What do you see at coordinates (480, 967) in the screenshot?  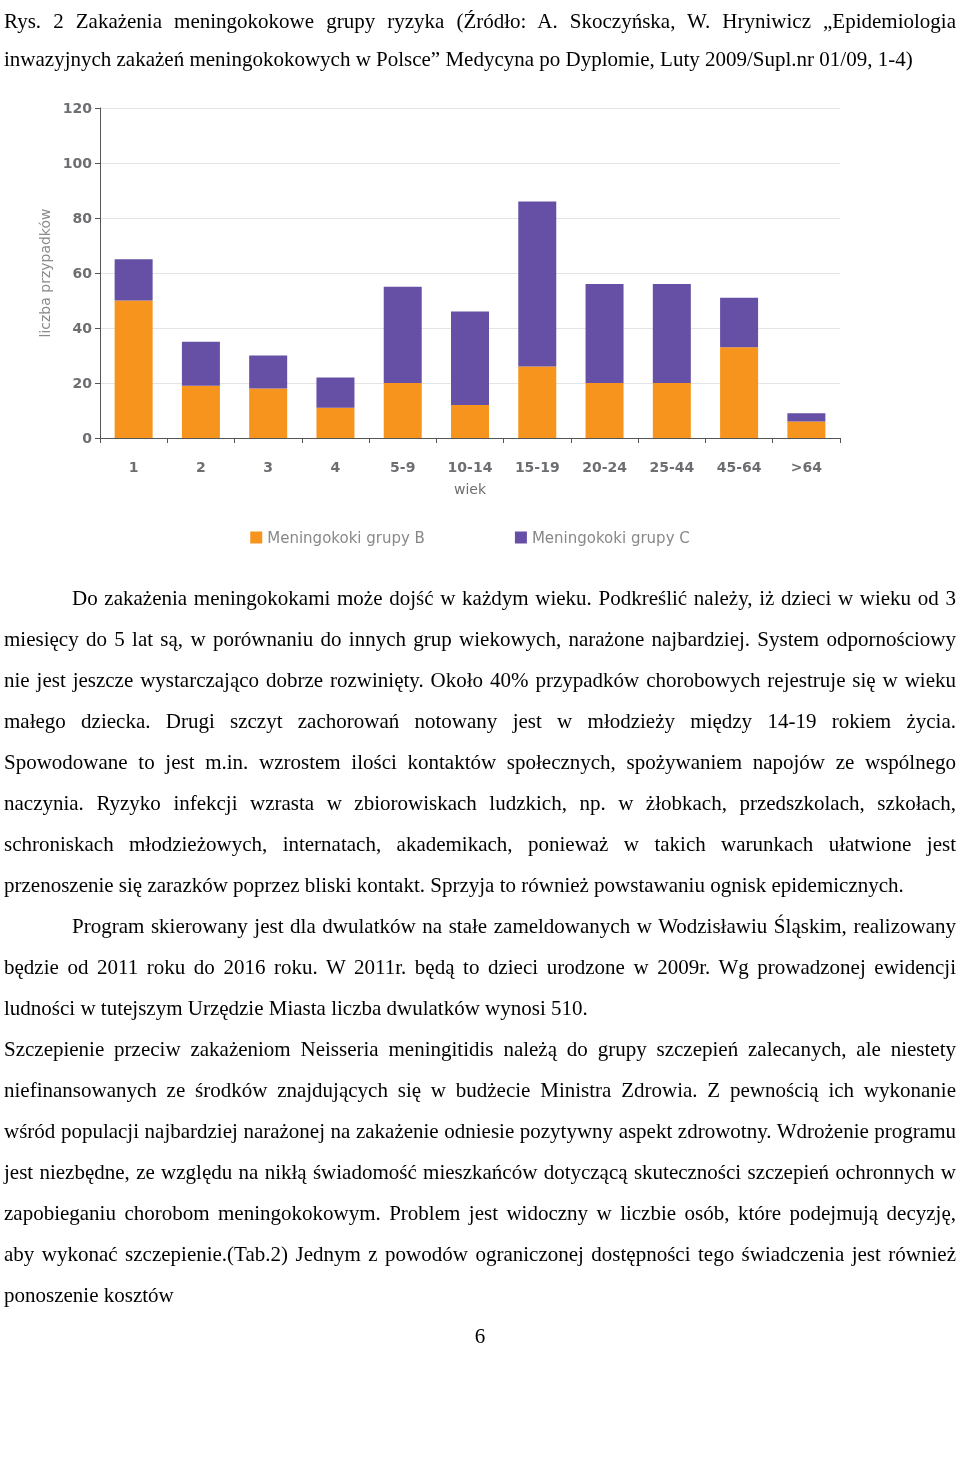 I see `text: Program skierowany jest dla dwulatków na stałe zameldowanych w Wodzisławiu Śląskim, realizowany będzie od 2011 roku do 2016 roku. W 2011r. będą to dzieci urodzone w 2009r. Wg prowadzonej ewidencji ludności w tutejszym Urzędzie Miasta liczba dwulatków wynosi 510.` at bounding box center [480, 967].